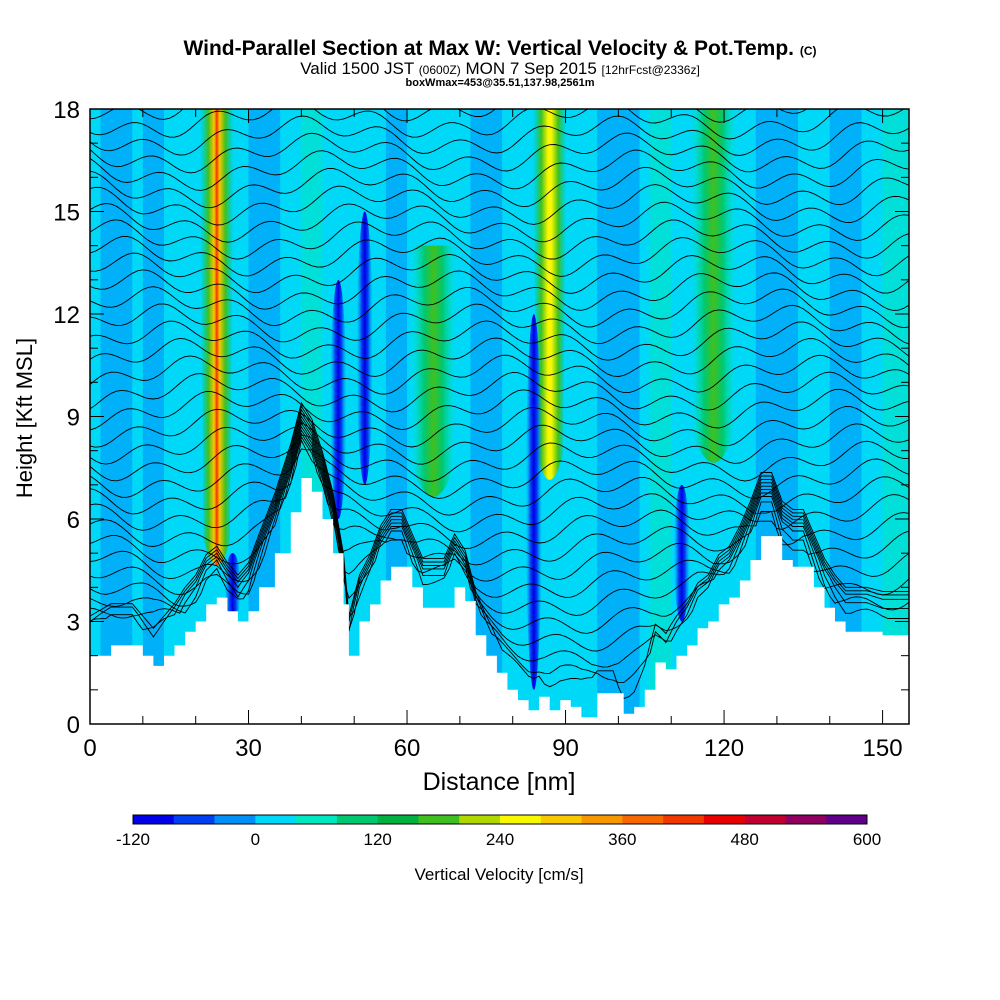 This screenshot has height=1000, width=1000. Describe the element at coordinates (73, 725) in the screenshot. I see `y-tick-label: 0` at that location.